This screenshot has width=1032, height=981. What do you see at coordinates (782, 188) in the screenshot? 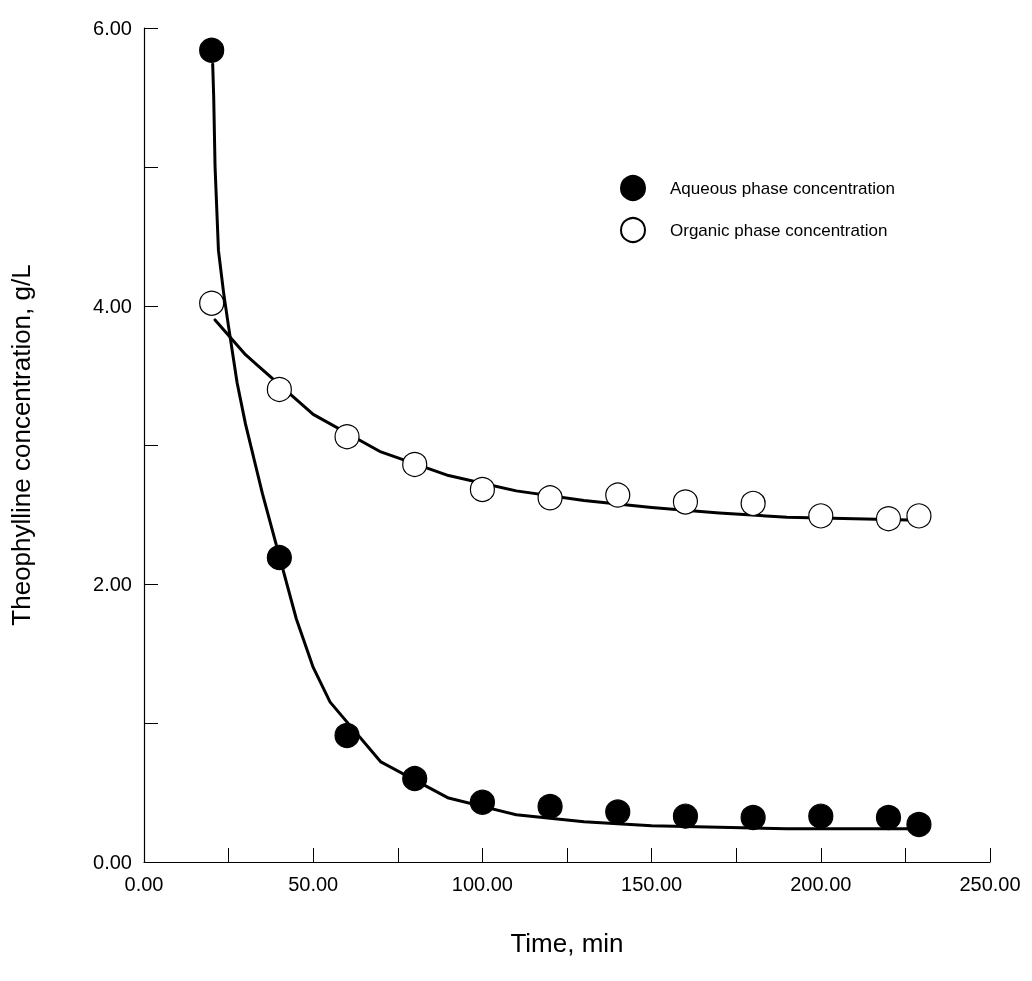
I see `legend-label: Aqueous phase concentration` at bounding box center [782, 188].